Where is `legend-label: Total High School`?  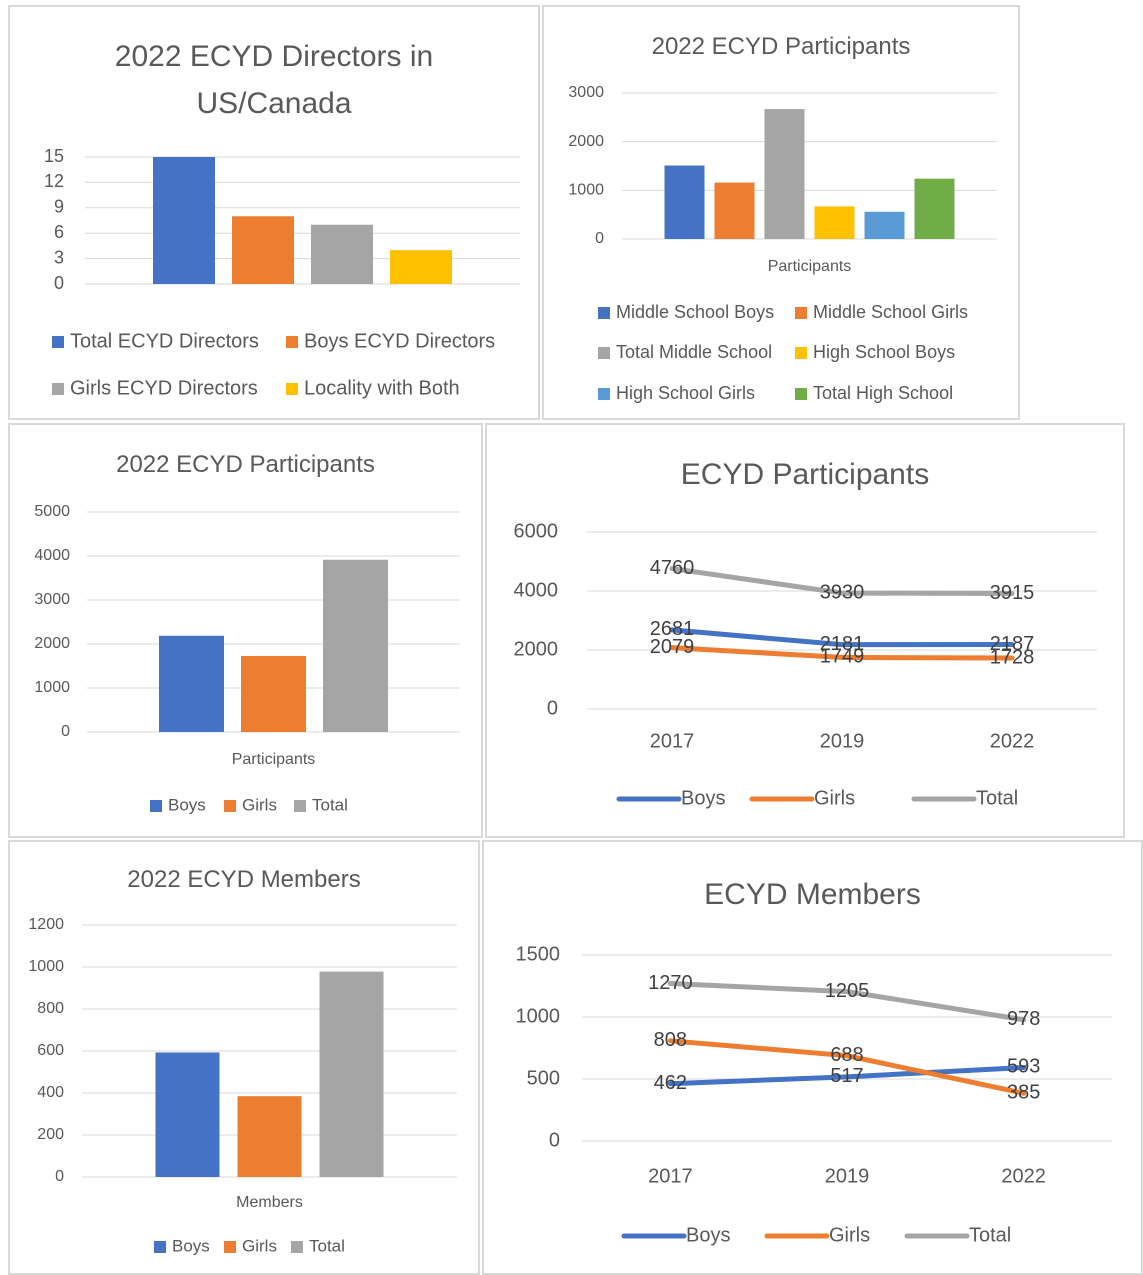 legend-label: Total High School is located at coordinates (883, 393).